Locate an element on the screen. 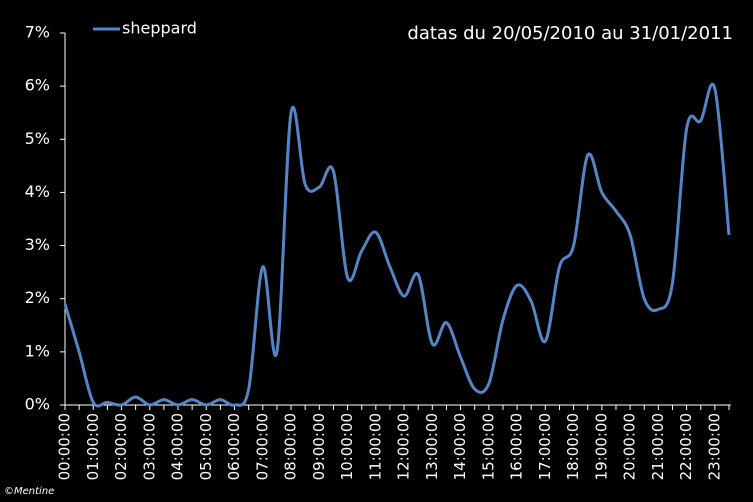 The width and height of the screenshot is (753, 502). x-tick-label: 02:00:00 is located at coordinates (121, 446).